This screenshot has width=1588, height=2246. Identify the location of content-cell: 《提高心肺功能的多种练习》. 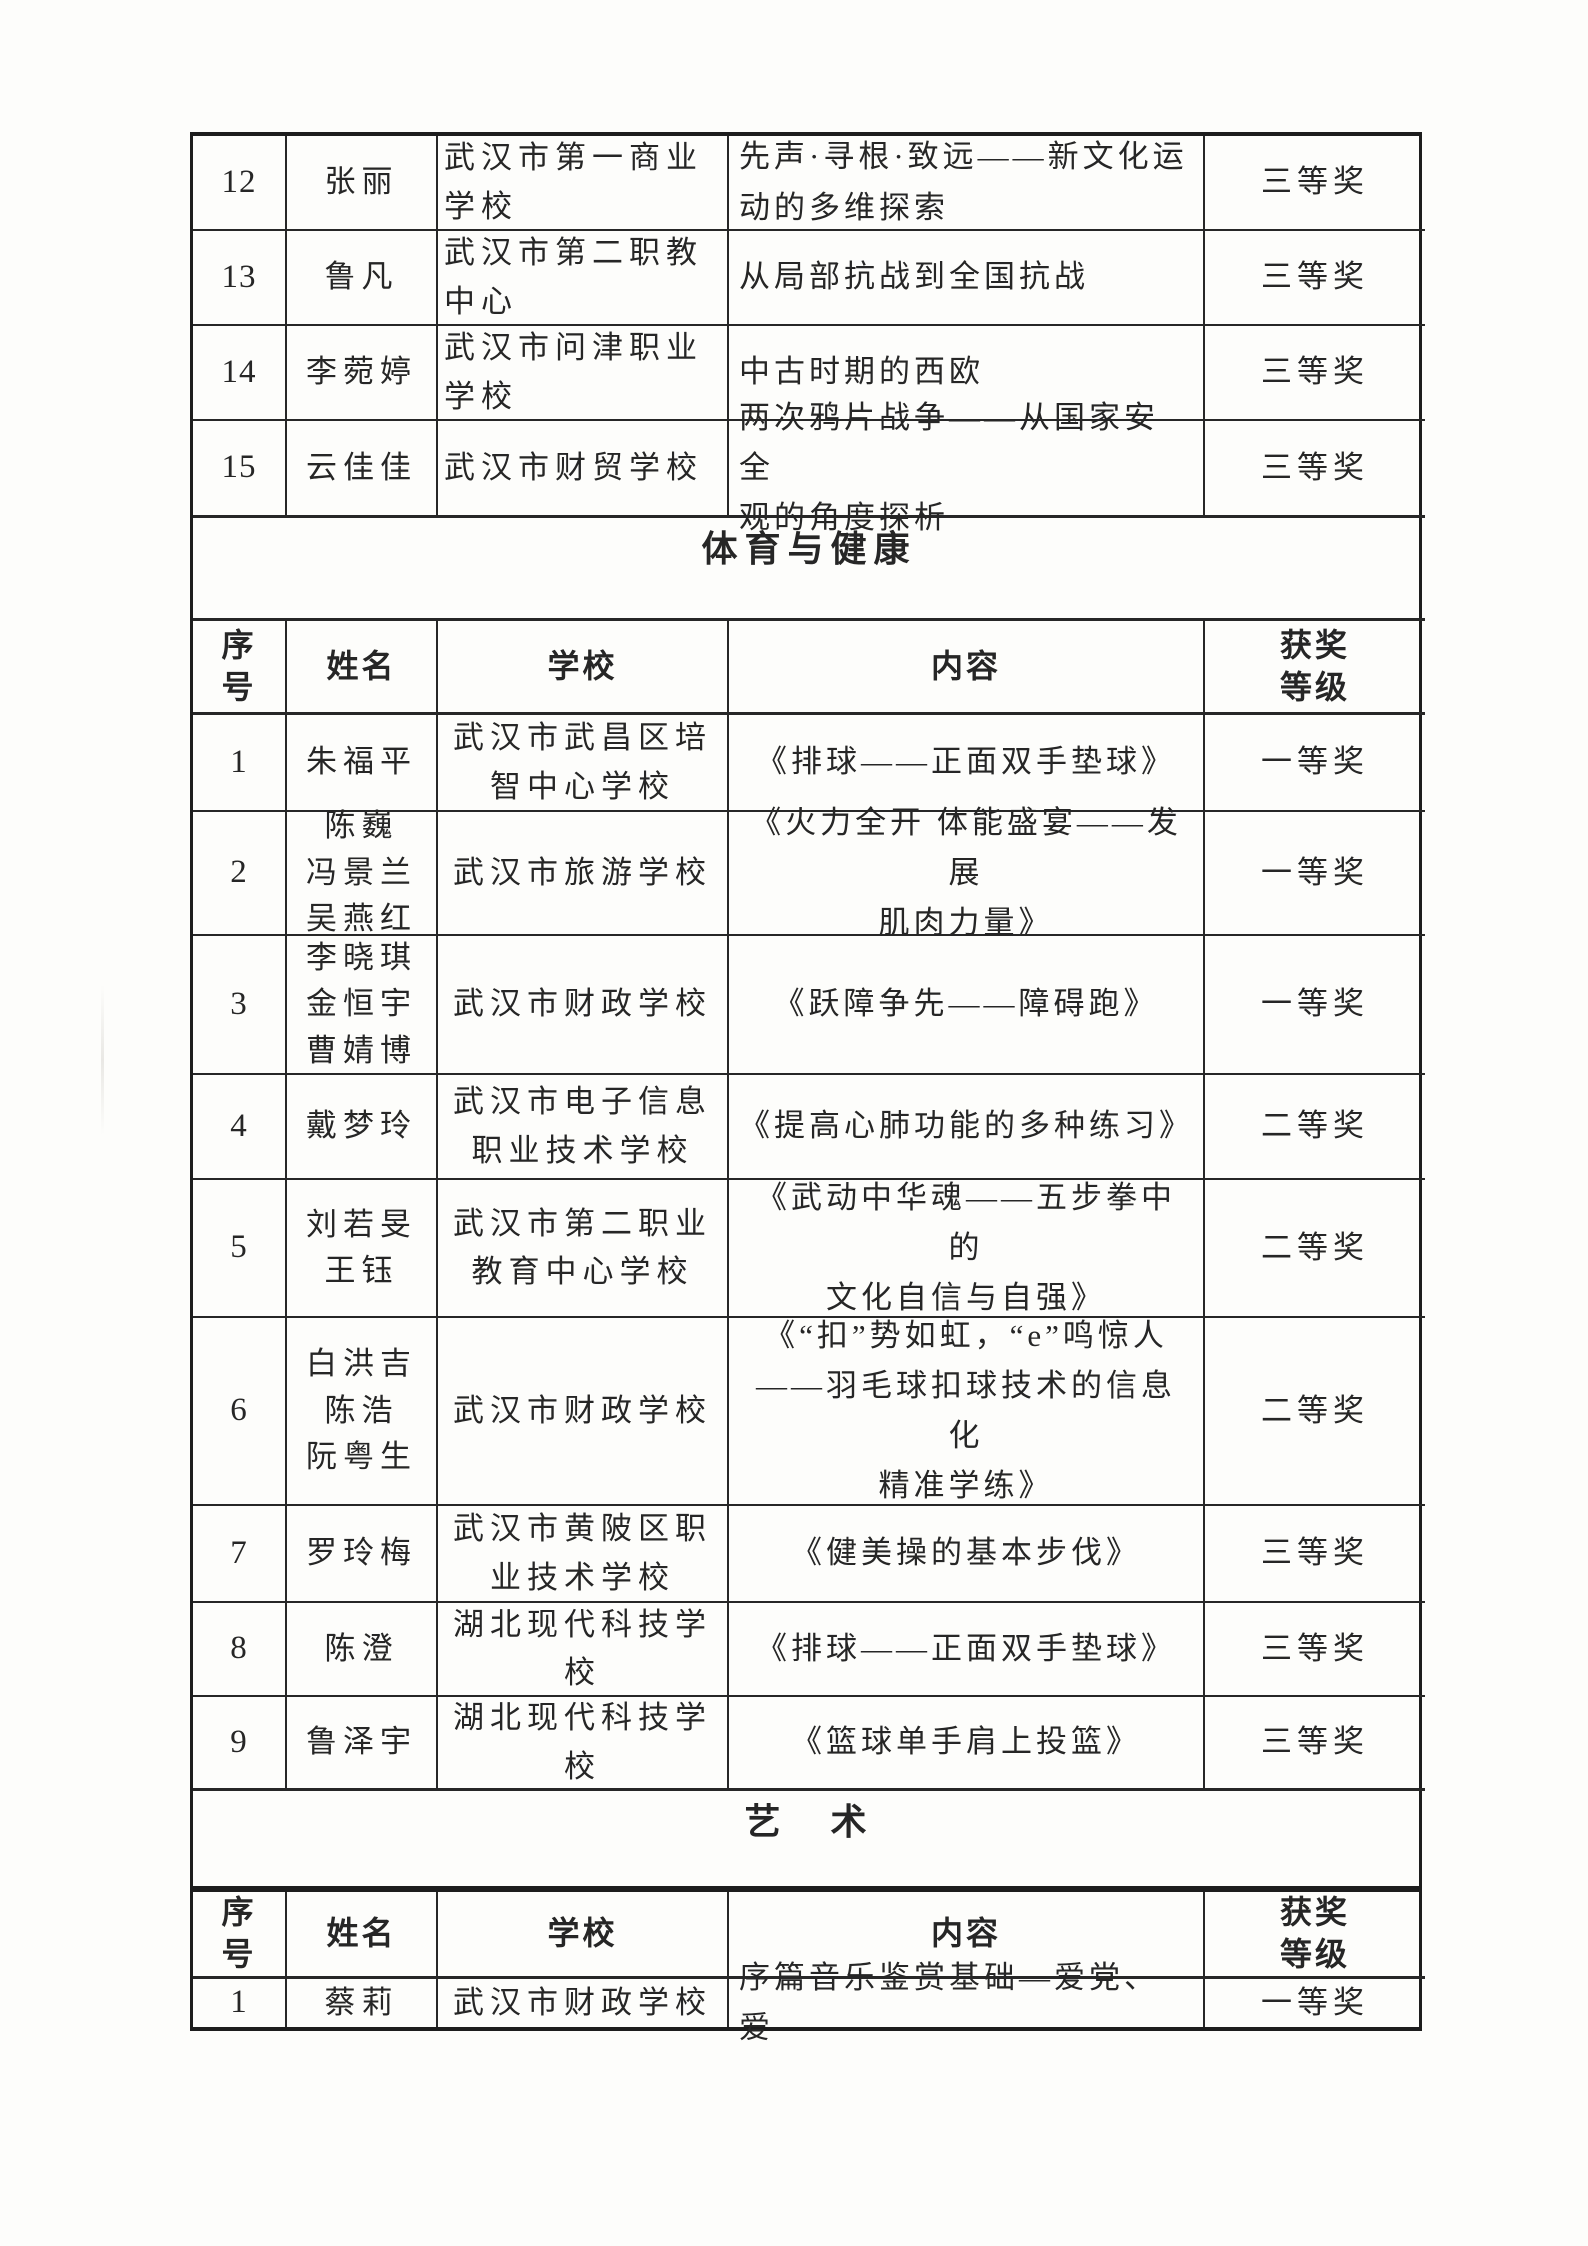
(967, 1127).